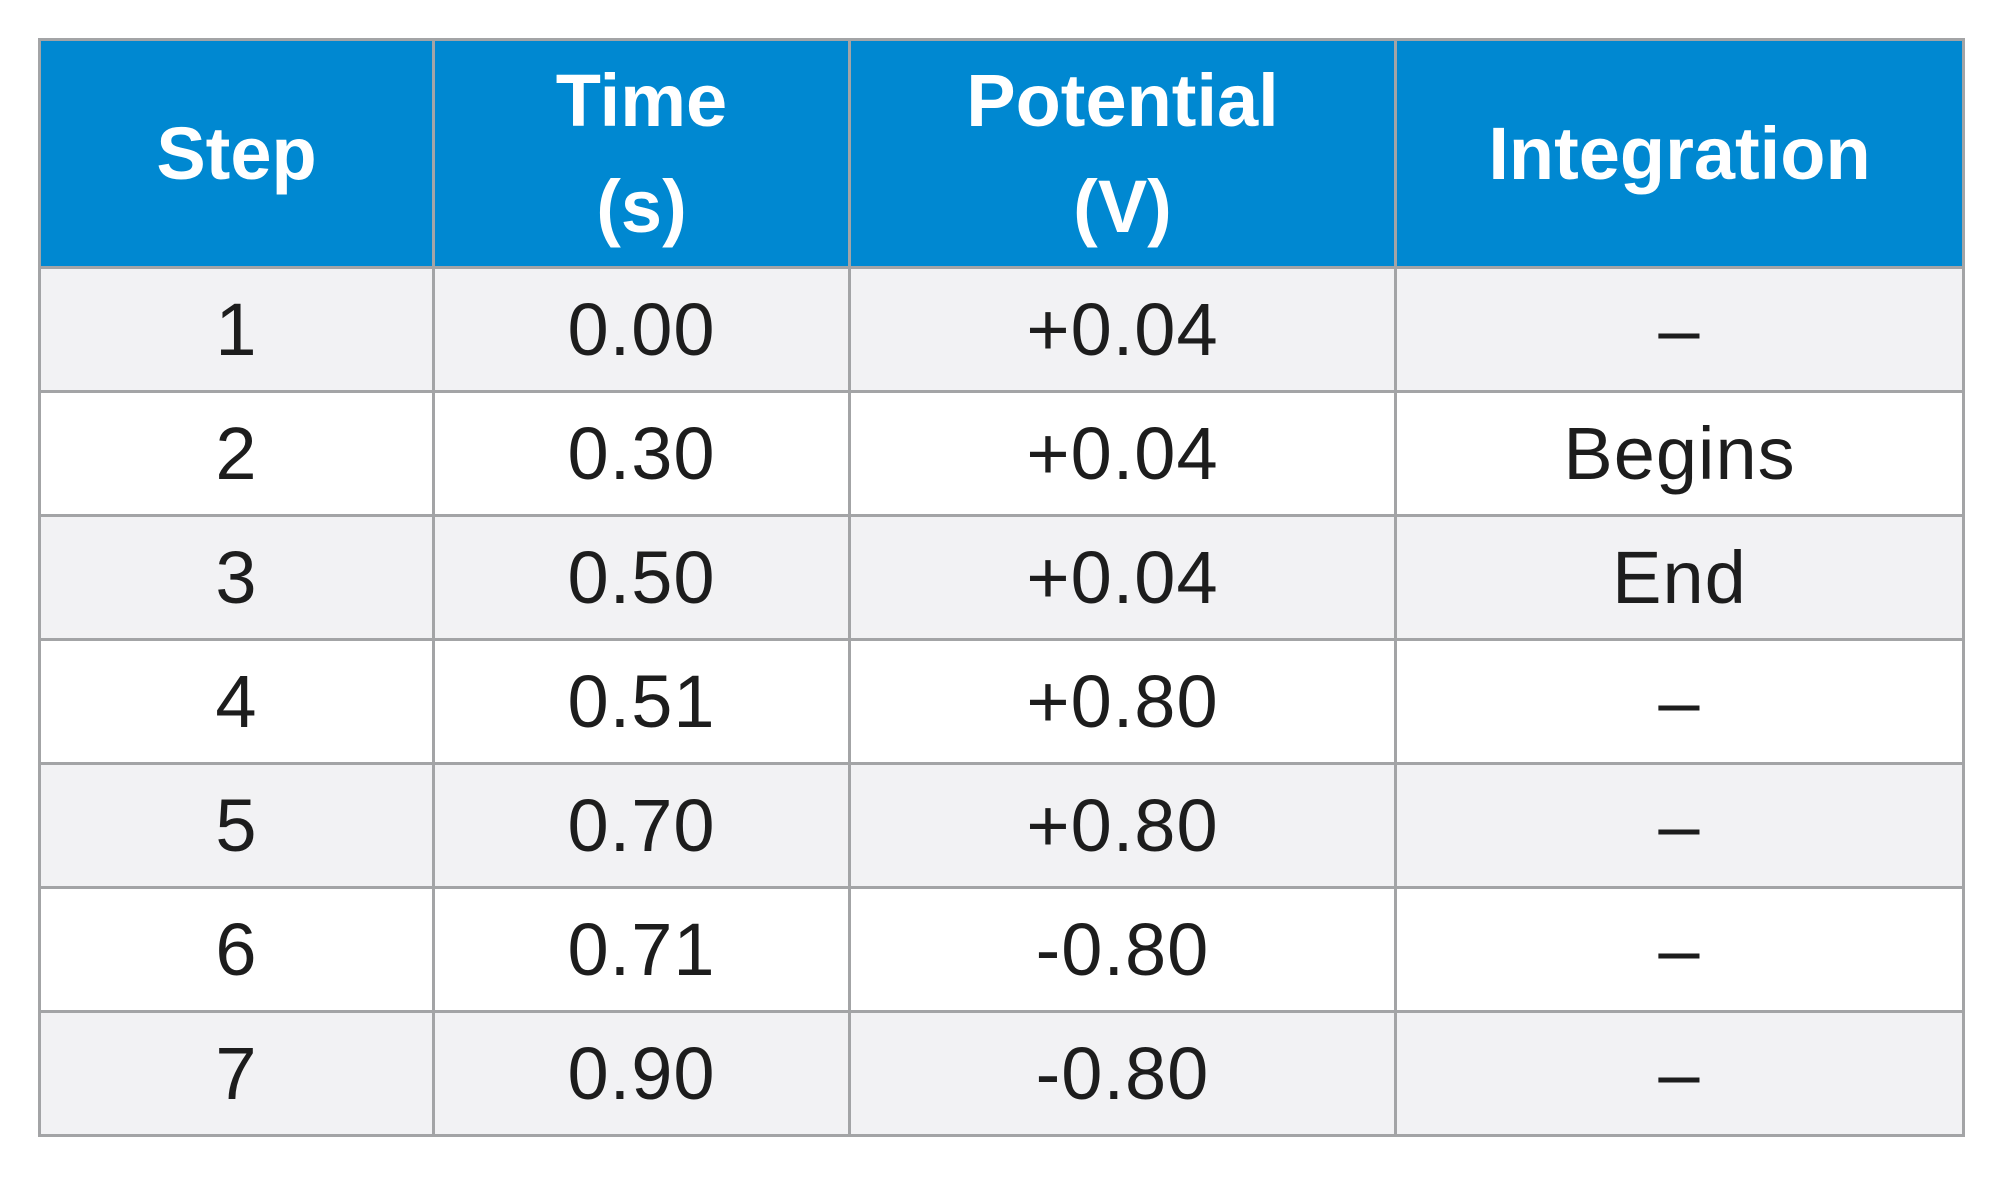 The width and height of the screenshot is (2000, 1201). Describe the element at coordinates (1122, 100) in the screenshot. I see `header-potential-label: Potential` at that location.